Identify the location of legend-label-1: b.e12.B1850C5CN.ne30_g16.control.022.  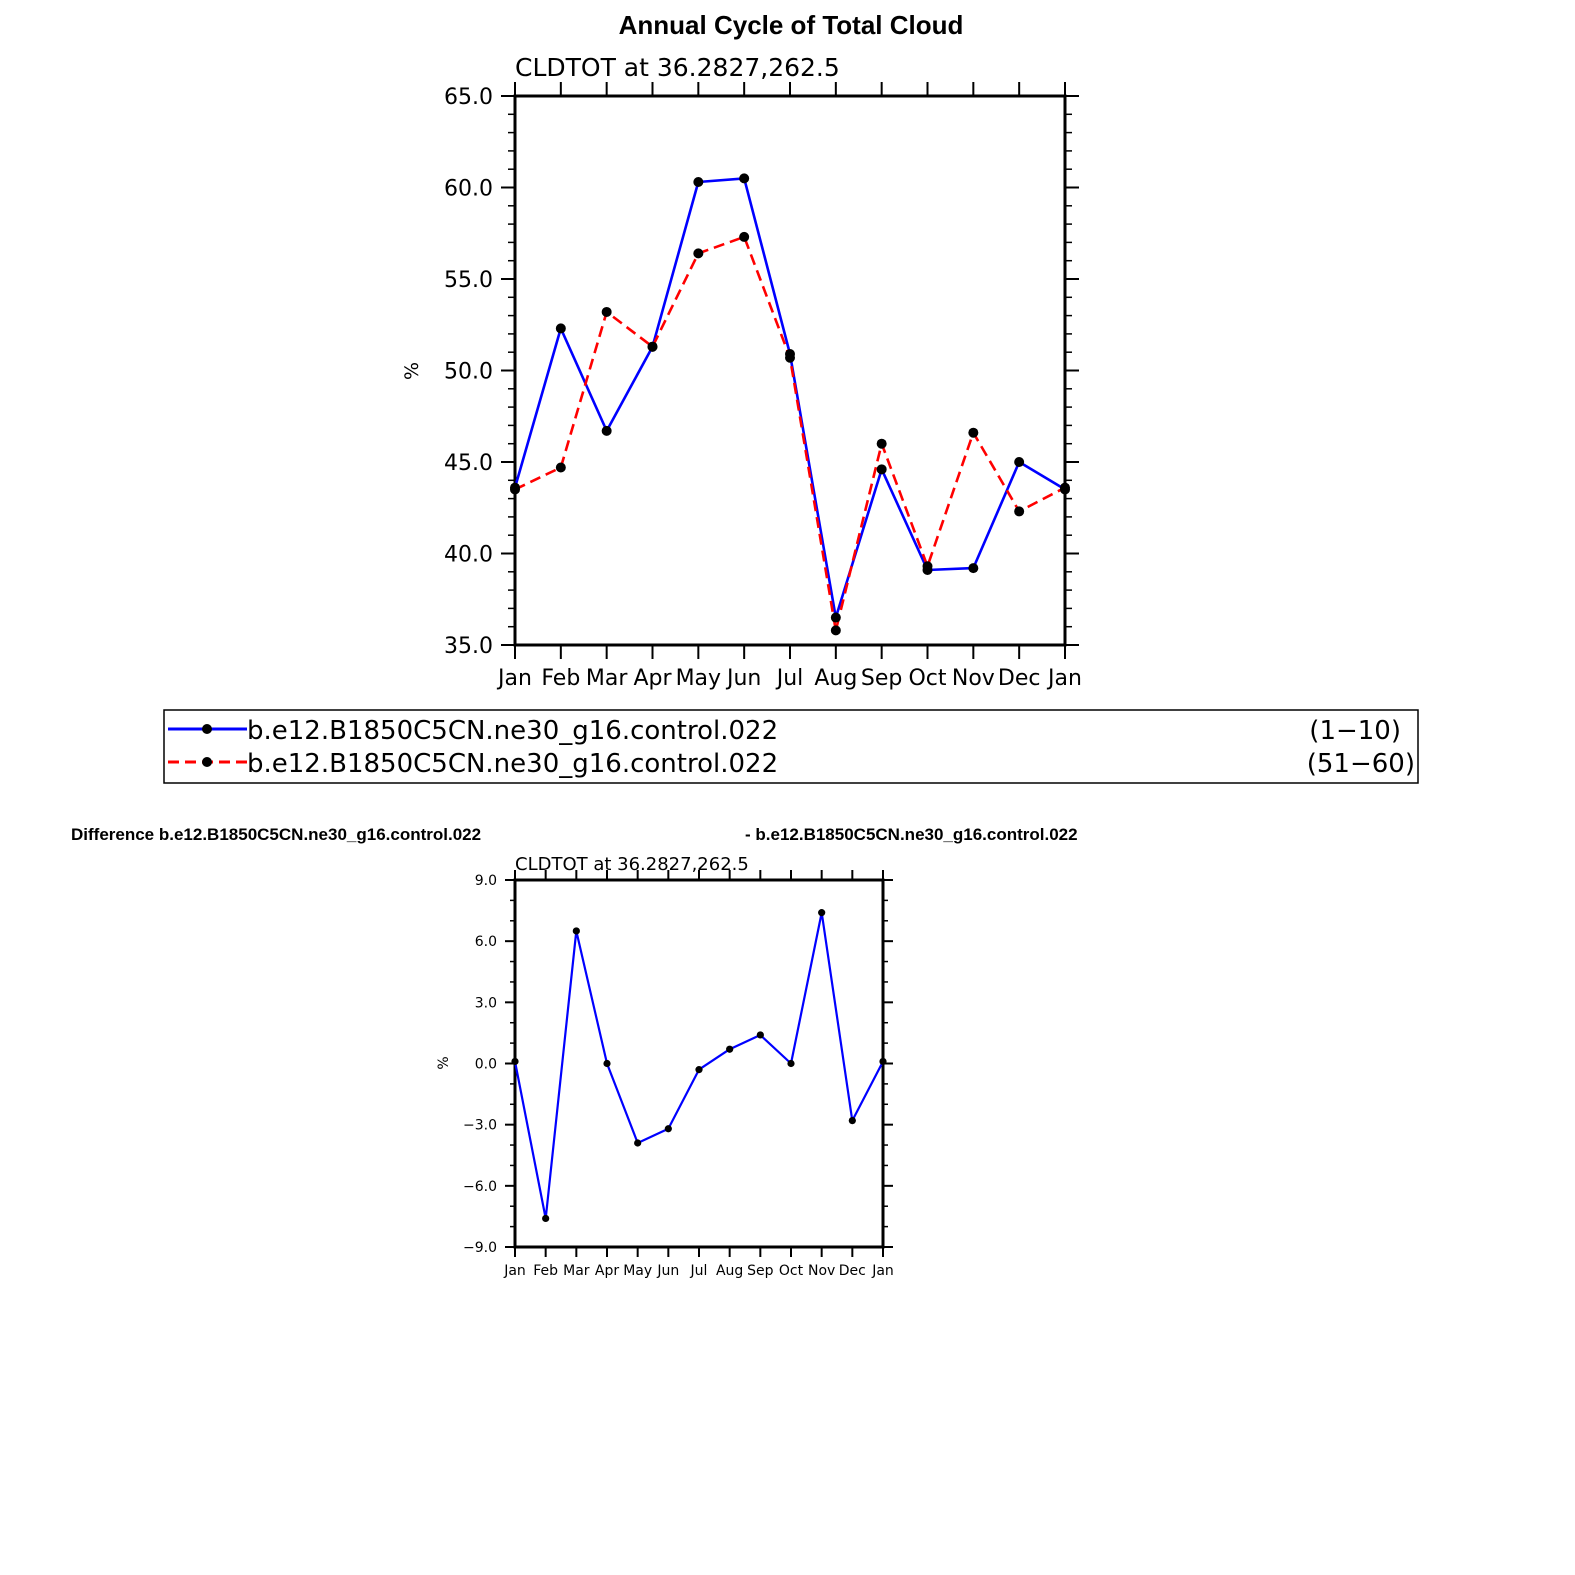
(512, 731).